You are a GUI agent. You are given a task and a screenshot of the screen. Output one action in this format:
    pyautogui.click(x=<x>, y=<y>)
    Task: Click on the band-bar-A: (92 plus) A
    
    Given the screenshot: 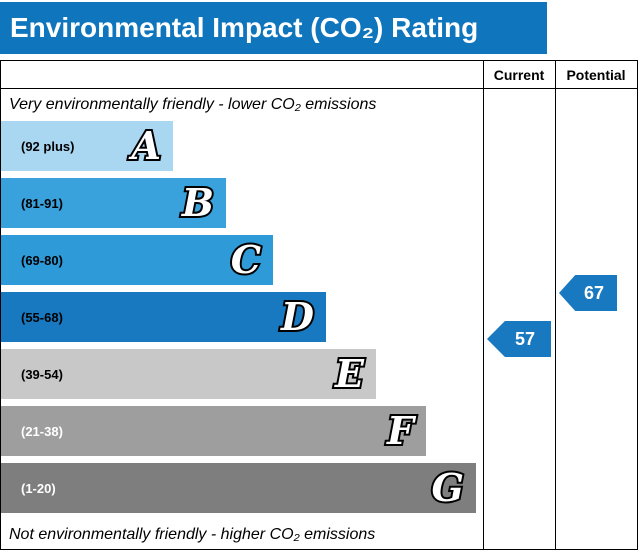 What is the action you would take?
    pyautogui.click(x=87, y=146)
    